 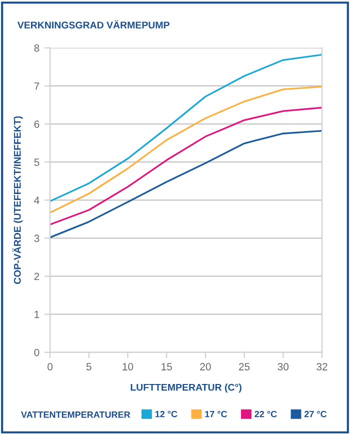 I want to click on x-tick-label: 30, so click(x=283, y=366).